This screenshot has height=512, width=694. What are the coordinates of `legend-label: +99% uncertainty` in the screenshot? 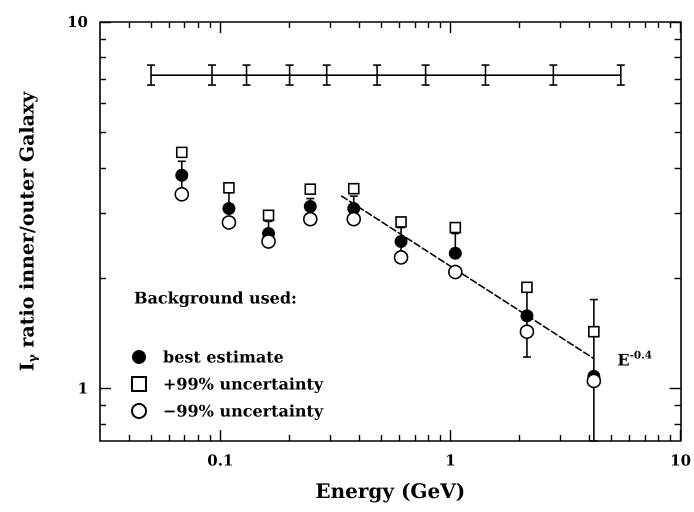 It's located at (243, 384).